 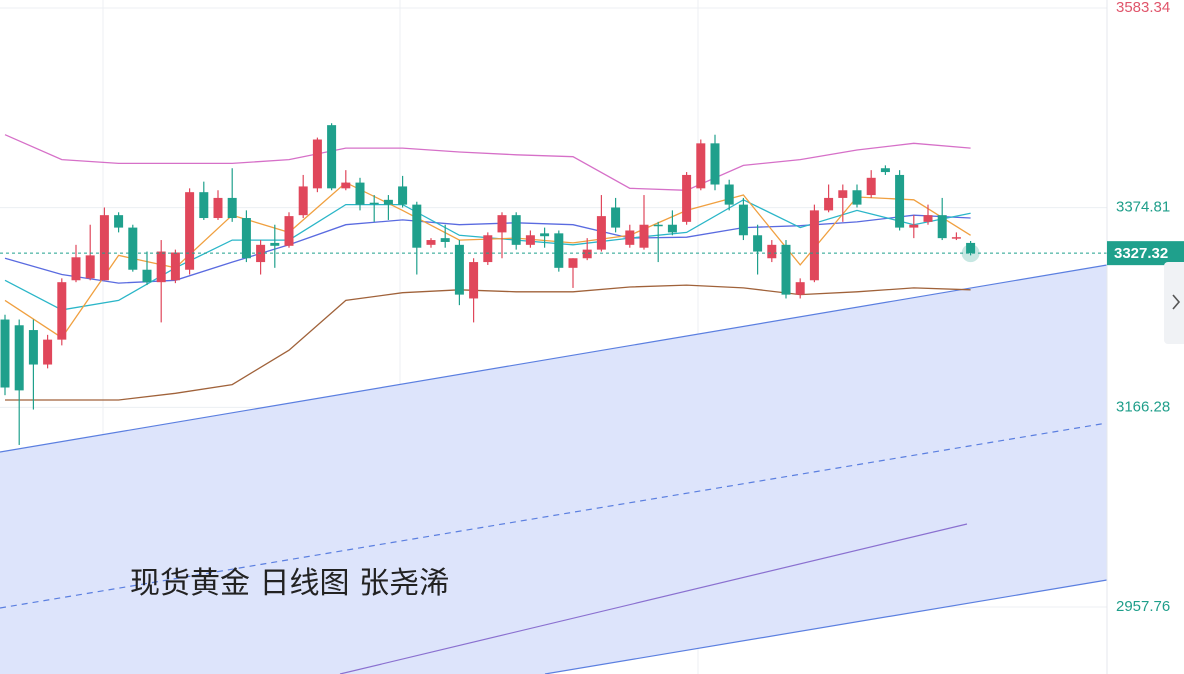 What do you see at coordinates (1141, 253) in the screenshot?
I see `price-tag-label: 3327.32` at bounding box center [1141, 253].